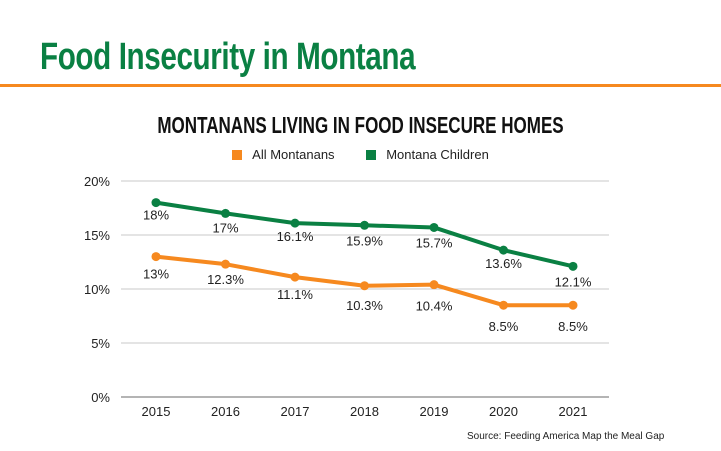 The image size is (721, 451). I want to click on data-label: 16.1%, so click(295, 236).